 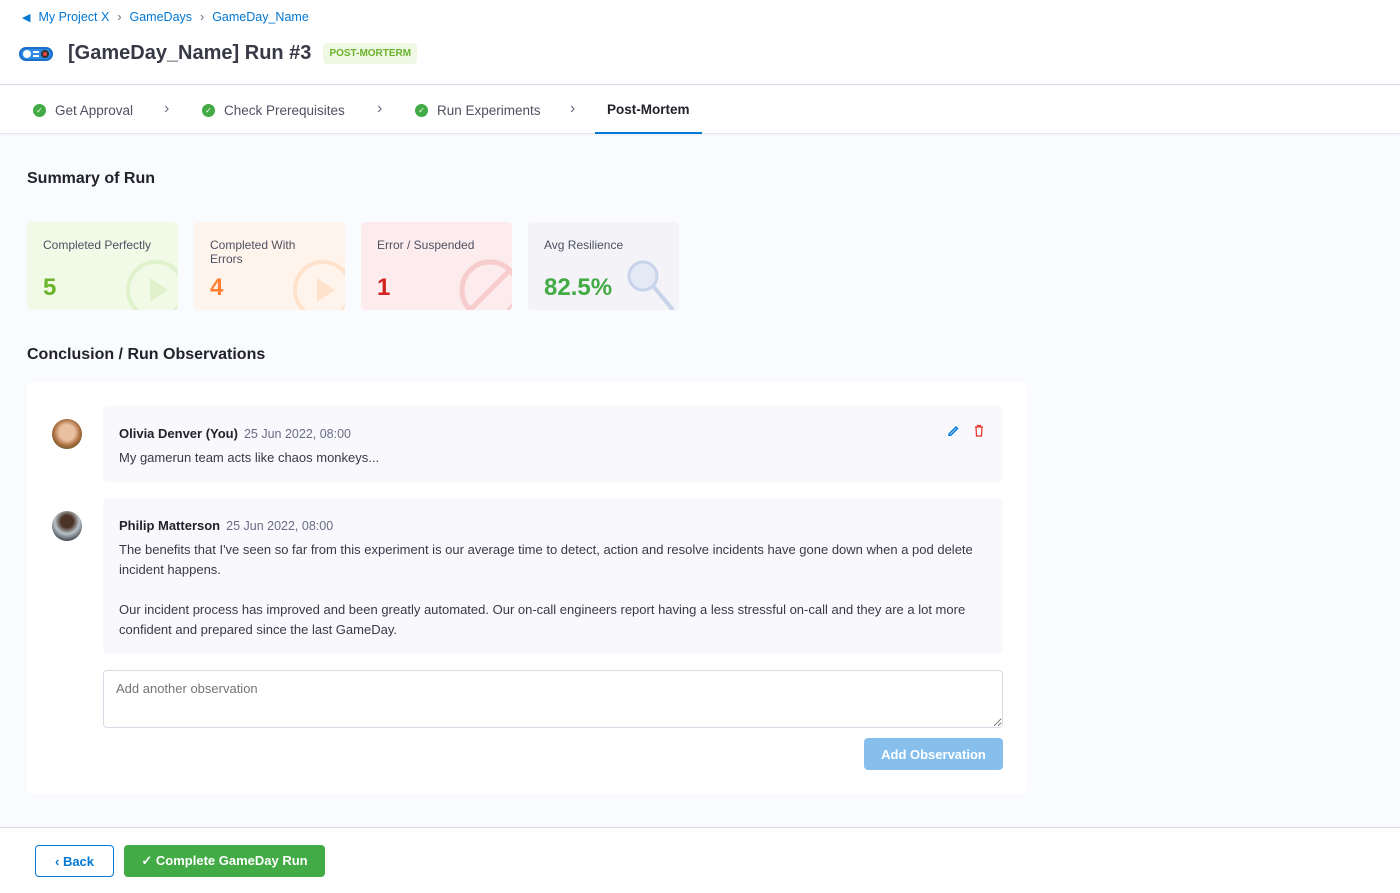 I want to click on tab-label: Post-Mortem, so click(x=648, y=109).